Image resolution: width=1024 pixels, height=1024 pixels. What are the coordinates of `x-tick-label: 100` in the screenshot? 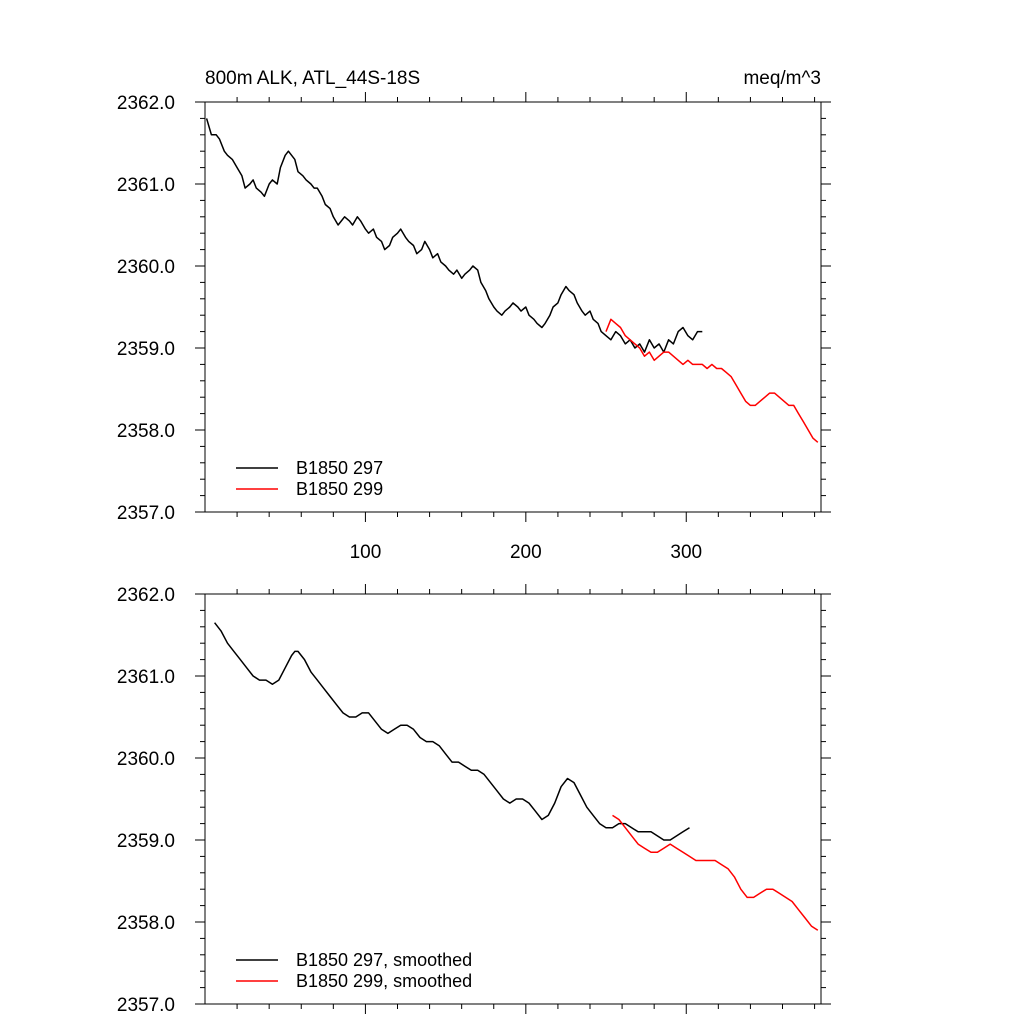 It's located at (366, 552).